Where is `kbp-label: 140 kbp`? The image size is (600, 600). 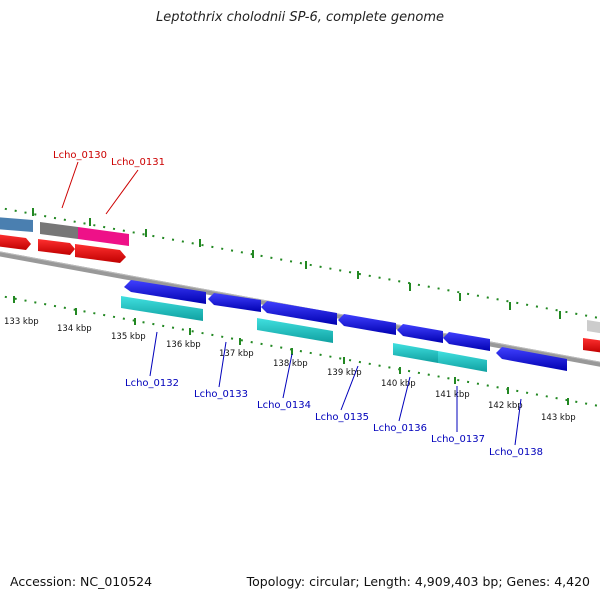
kbp-label: 140 kbp is located at coordinates (398, 384).